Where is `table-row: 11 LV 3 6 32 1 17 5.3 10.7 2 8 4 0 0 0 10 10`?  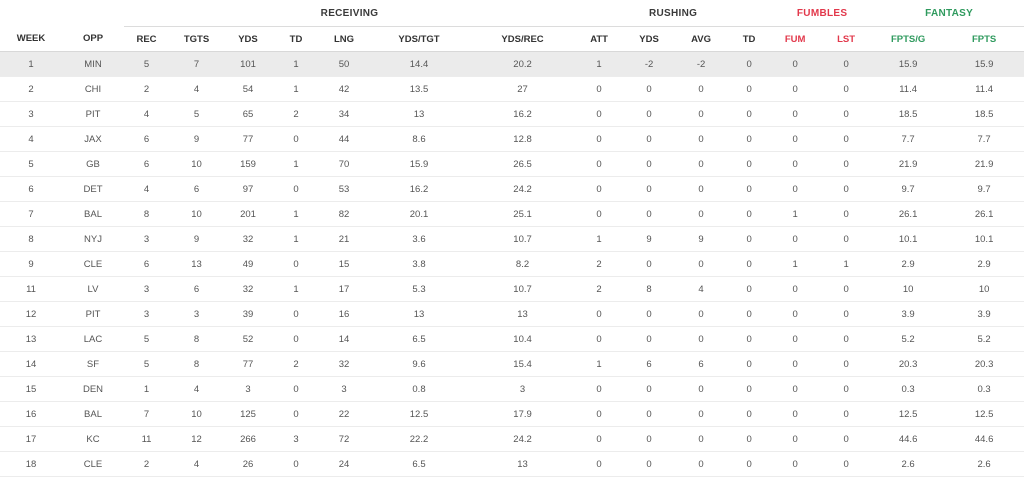
table-row: 11 LV 3 6 32 1 17 5.3 10.7 2 8 4 0 0 0 10 10 is located at coordinates (512, 289).